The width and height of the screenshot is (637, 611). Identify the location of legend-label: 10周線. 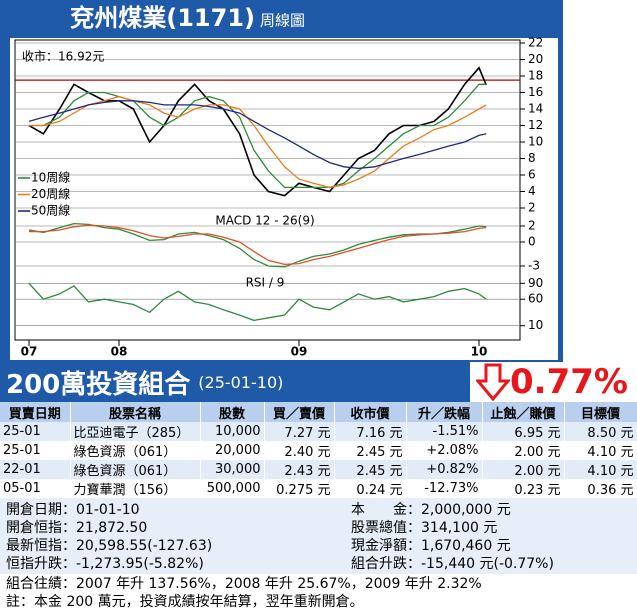
(50, 177).